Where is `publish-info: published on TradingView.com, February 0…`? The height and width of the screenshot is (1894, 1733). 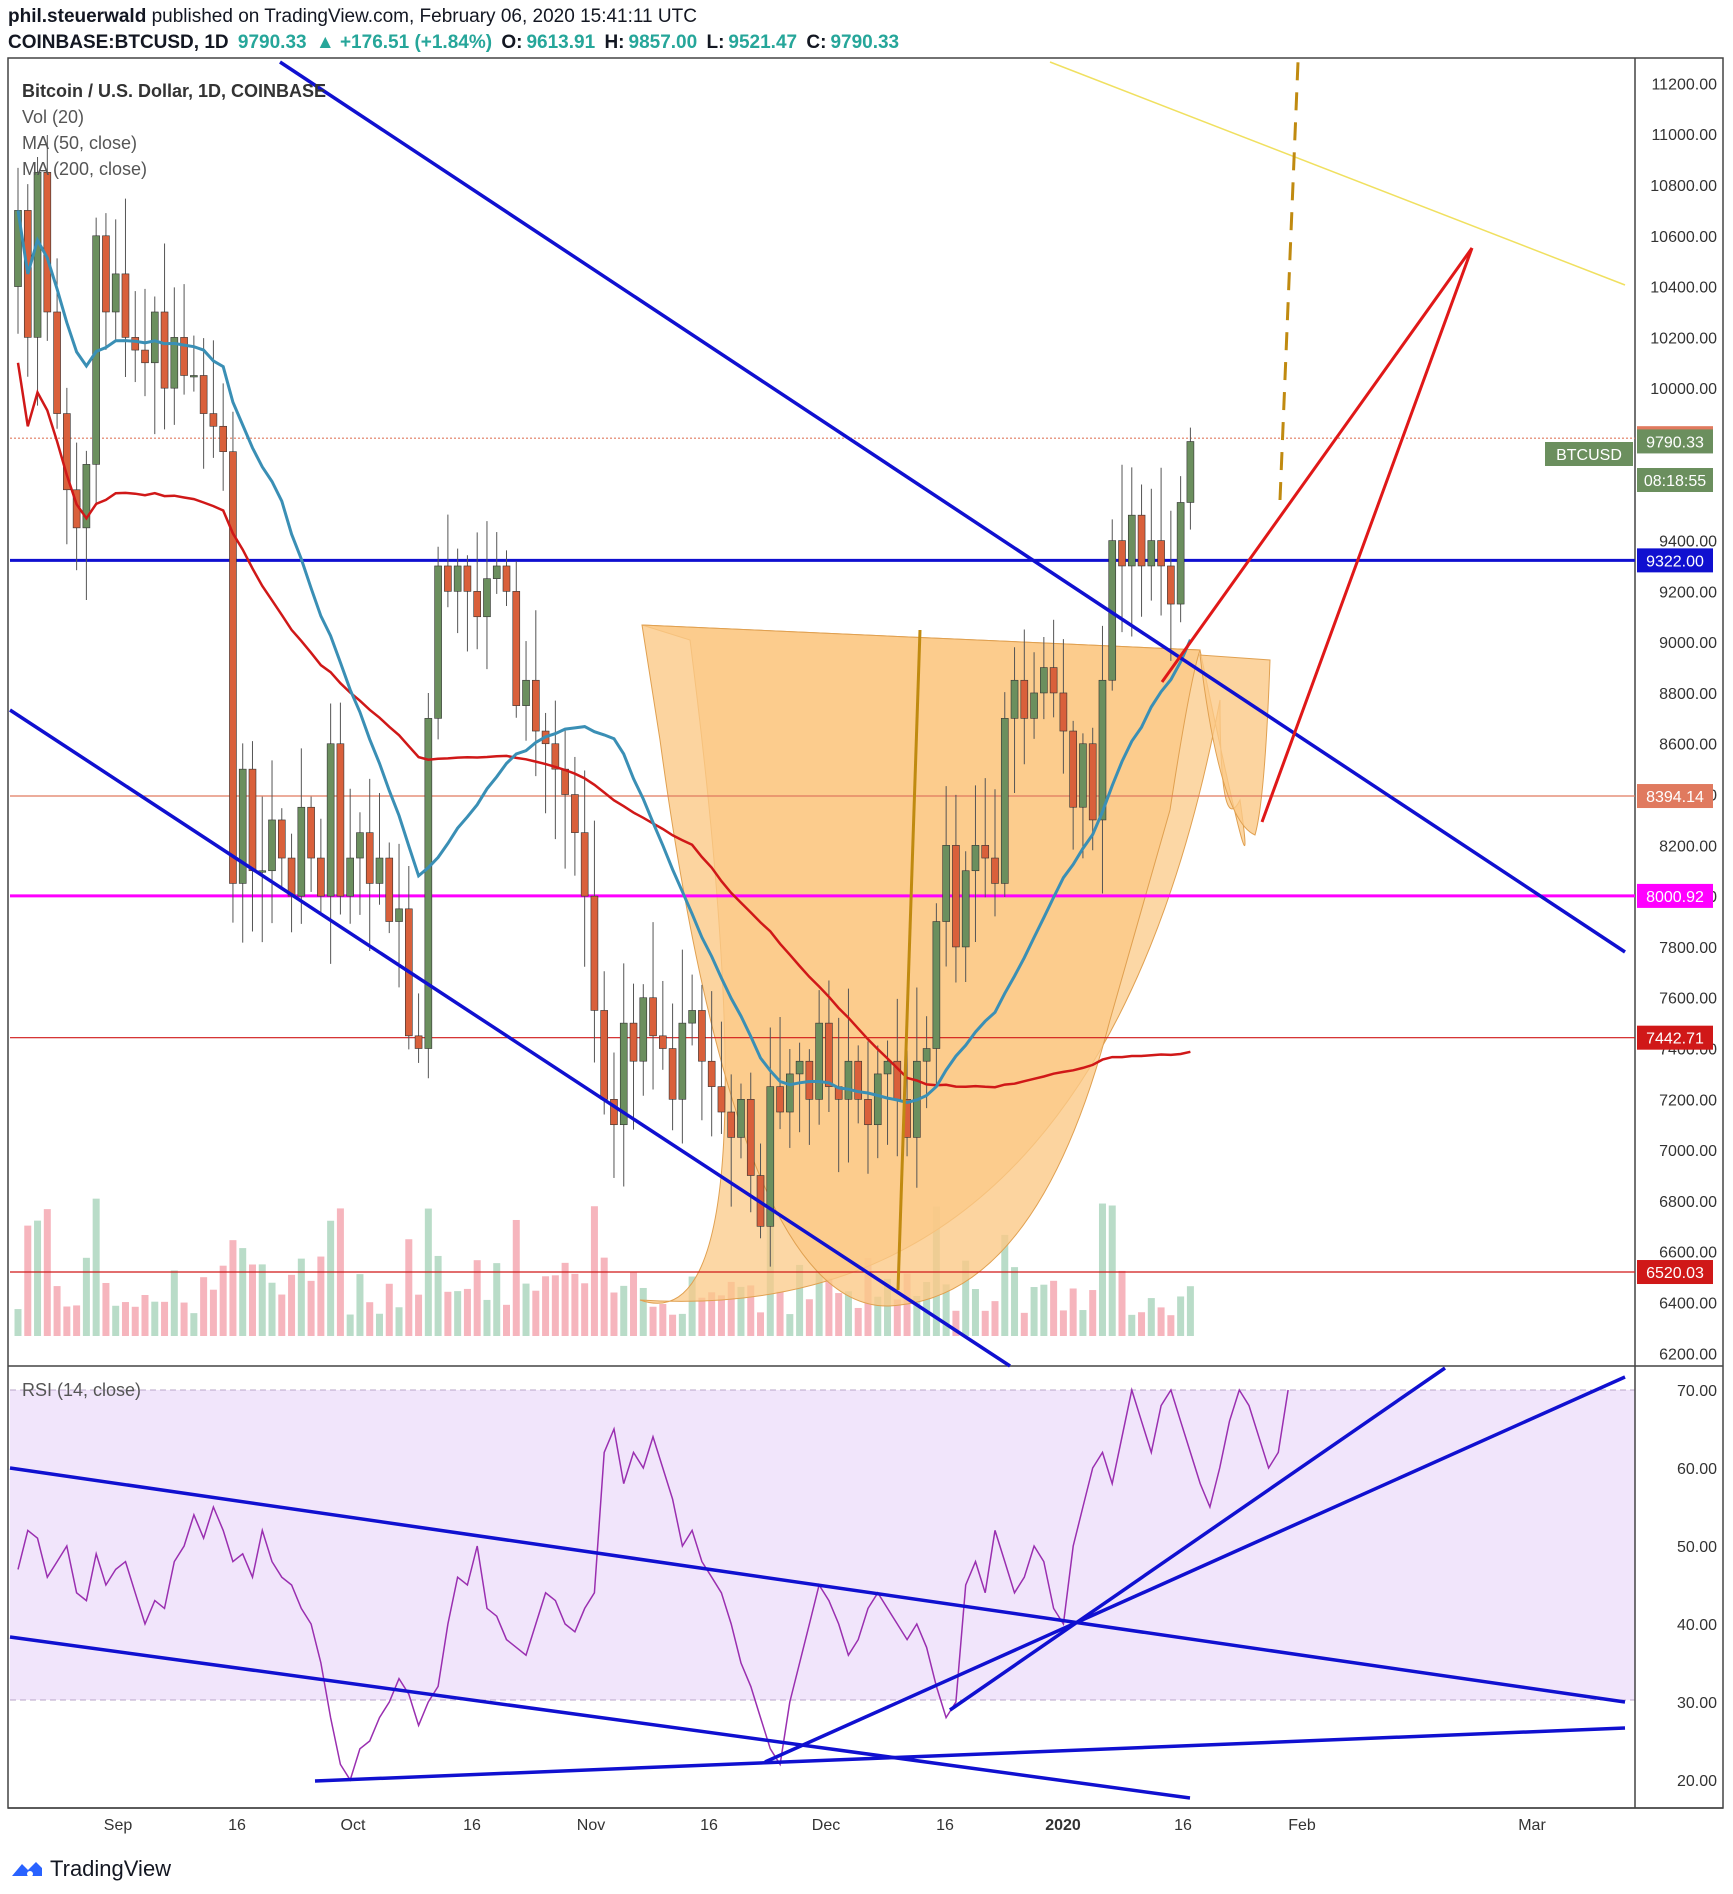
publish-info: published on TradingView.com, February 0… is located at coordinates (424, 16).